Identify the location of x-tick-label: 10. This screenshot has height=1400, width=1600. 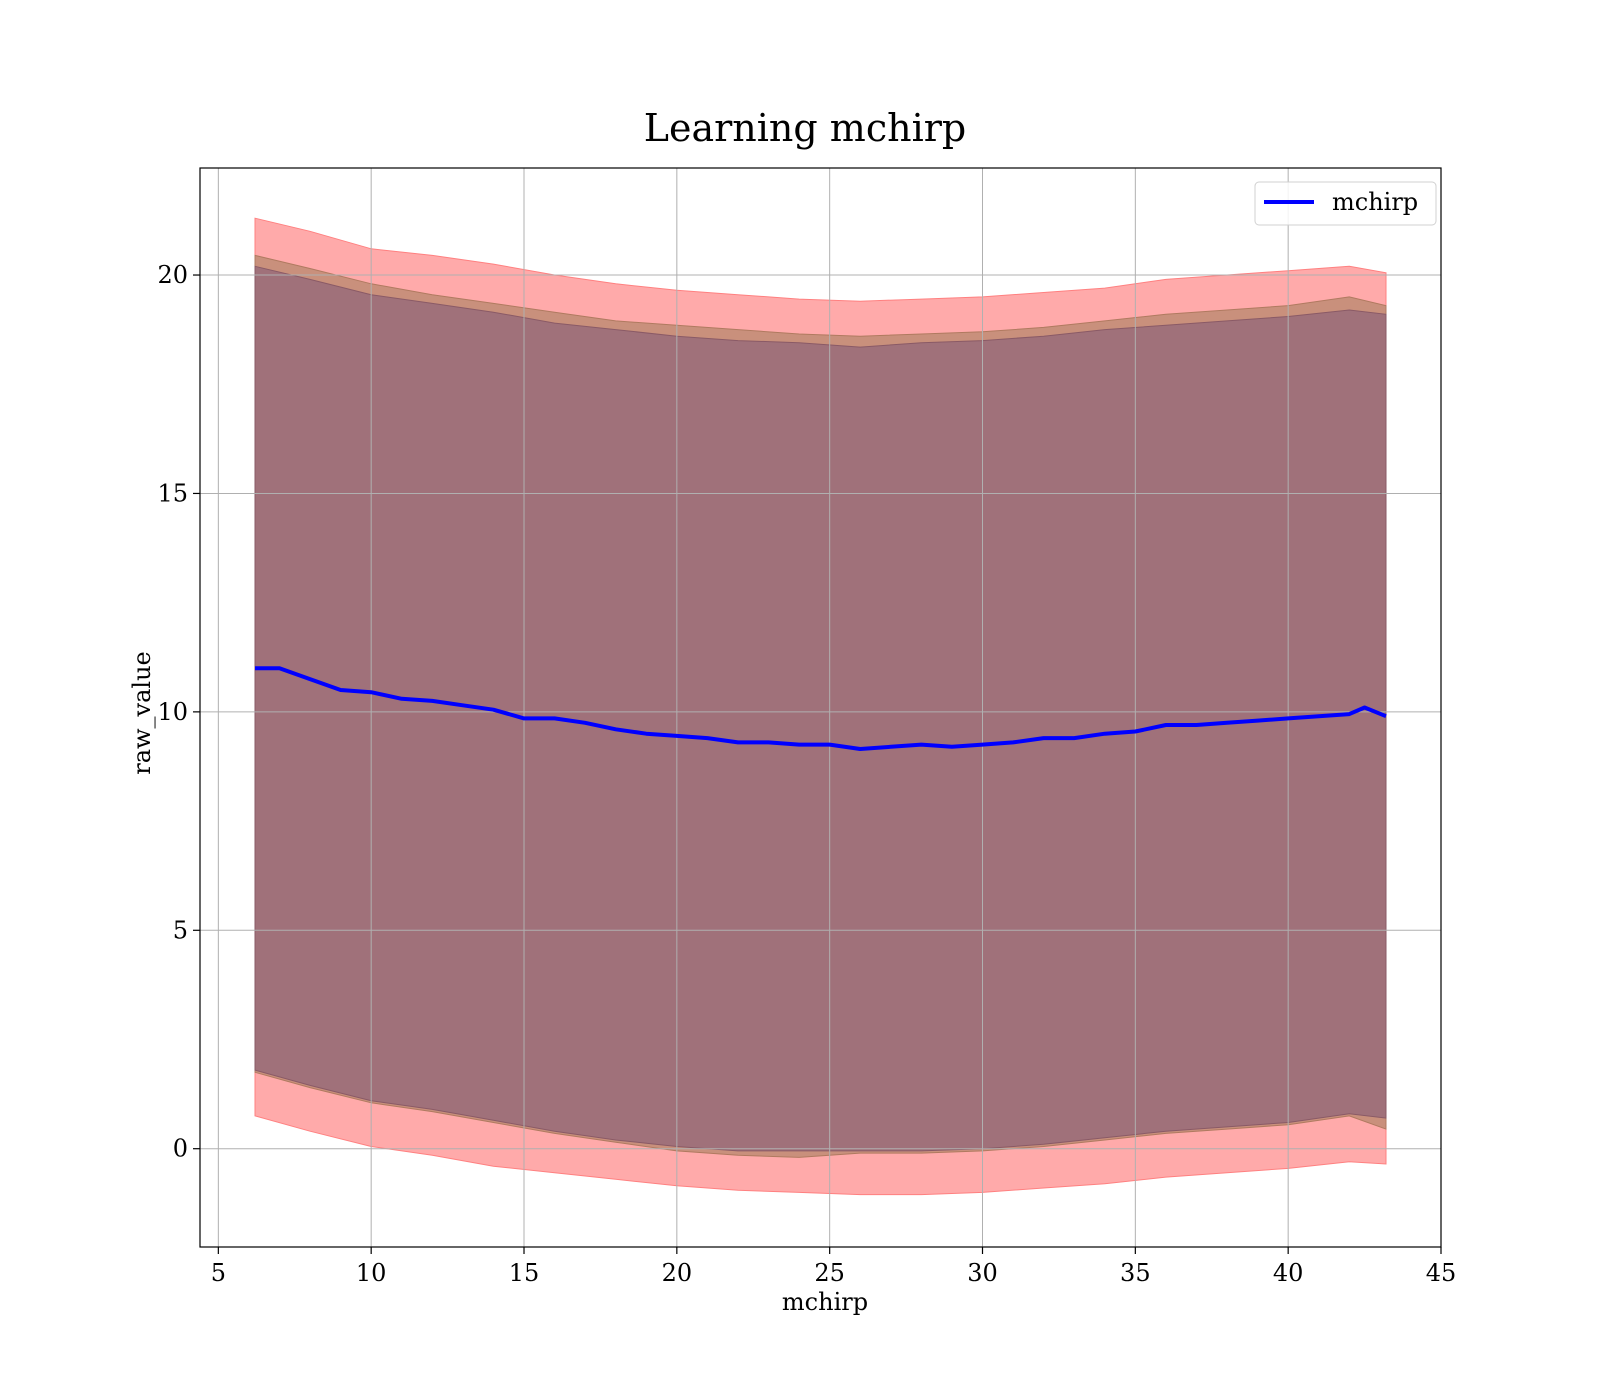
(371, 1273).